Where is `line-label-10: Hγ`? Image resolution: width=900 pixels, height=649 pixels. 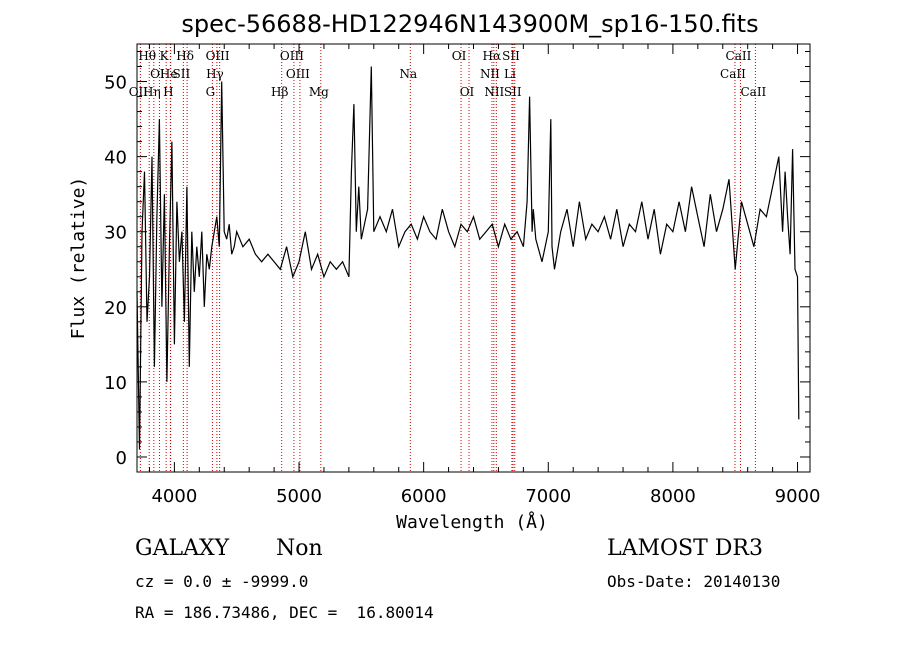 line-label-10: Hγ is located at coordinates (215, 74).